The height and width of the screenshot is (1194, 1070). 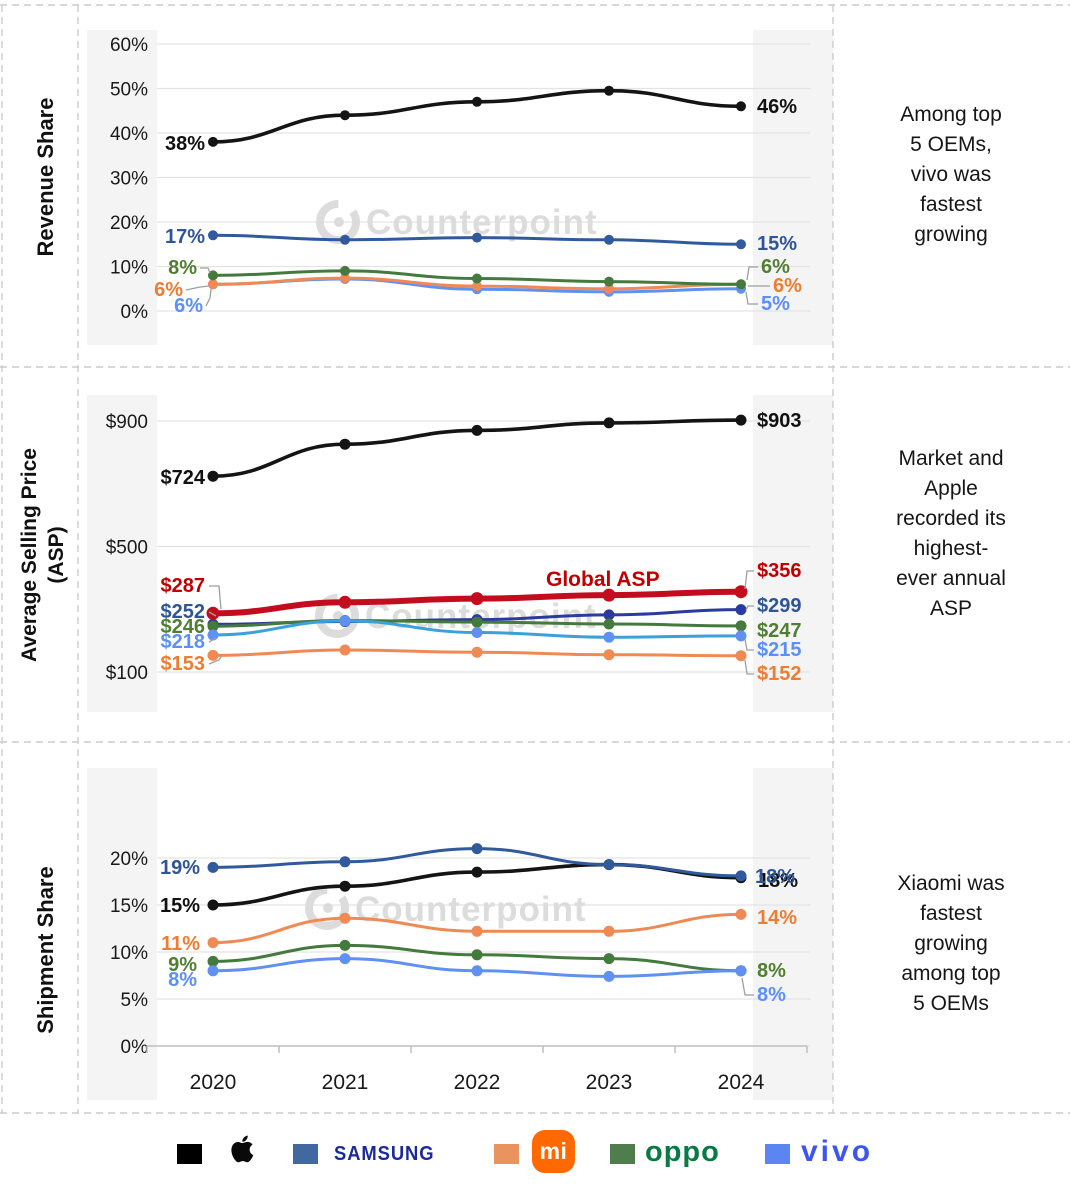 I want to click on data-label-left: 17%, so click(x=185, y=237).